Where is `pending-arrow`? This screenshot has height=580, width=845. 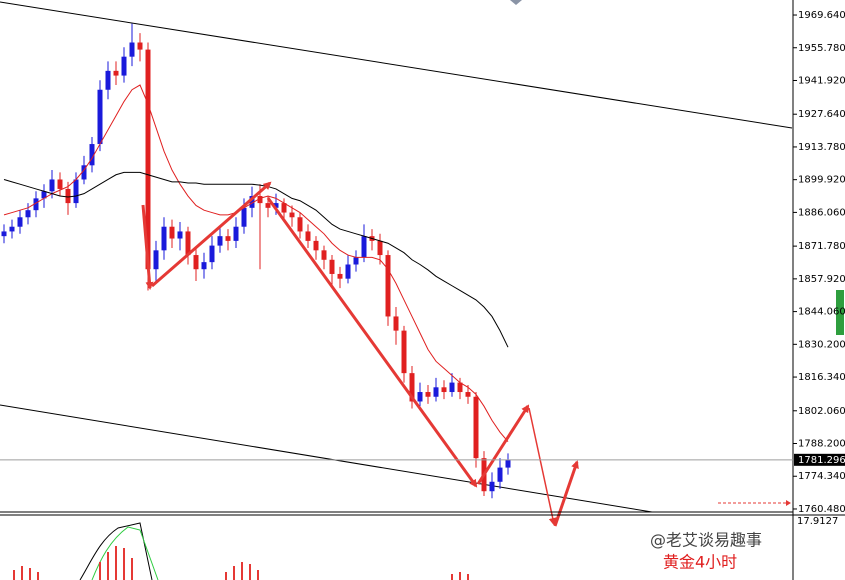 pending-arrow is located at coordinates (788, 503).